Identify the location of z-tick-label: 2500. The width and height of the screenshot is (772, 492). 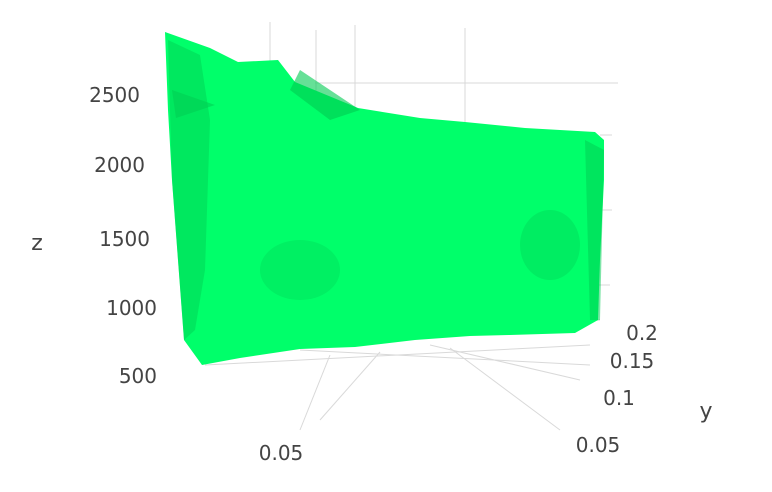
(114, 95).